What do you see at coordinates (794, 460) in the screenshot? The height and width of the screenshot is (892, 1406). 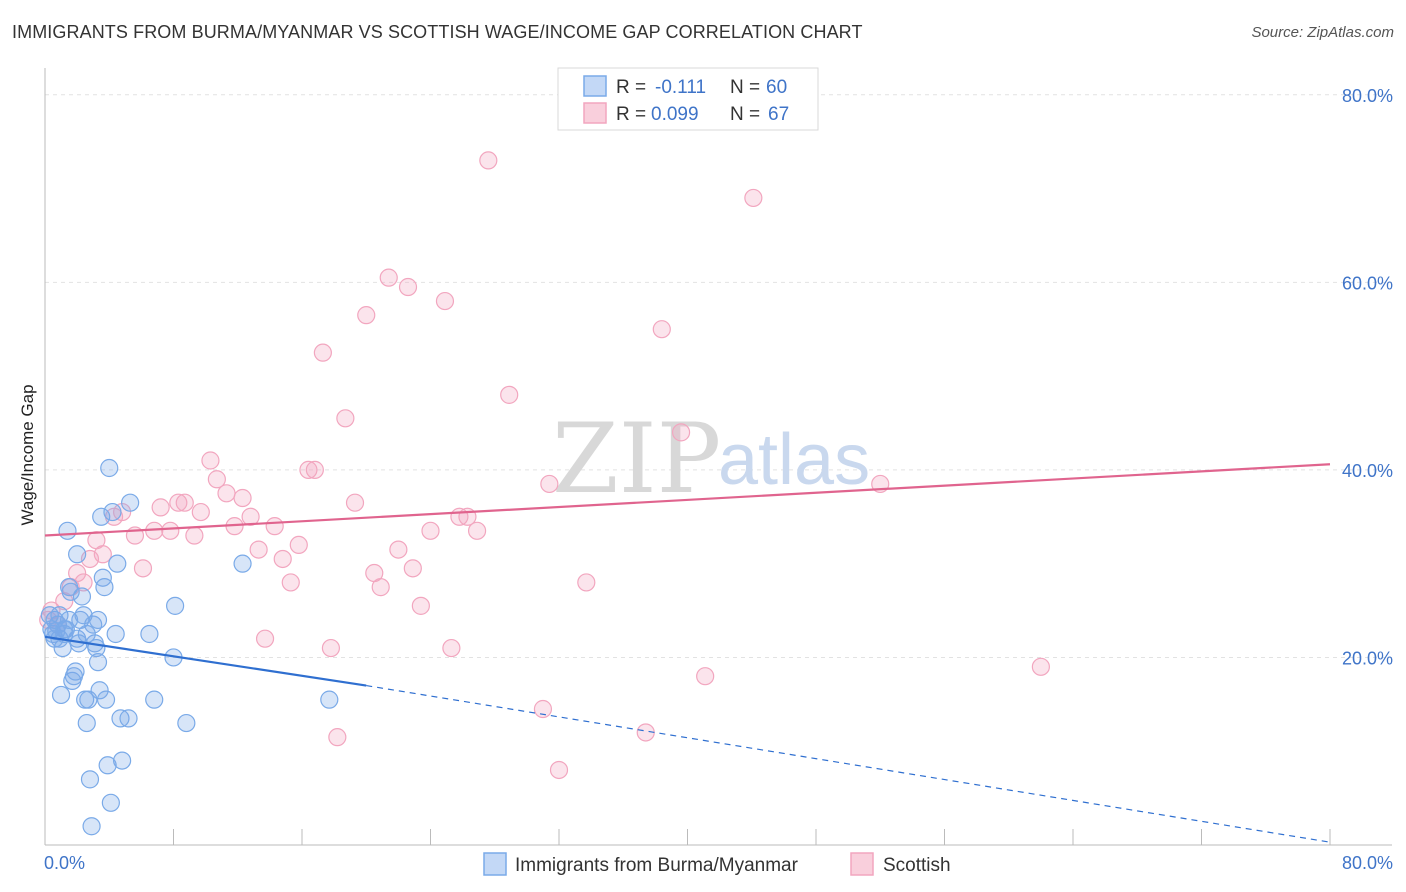 I see `watermark-atlas: atlas` at bounding box center [794, 460].